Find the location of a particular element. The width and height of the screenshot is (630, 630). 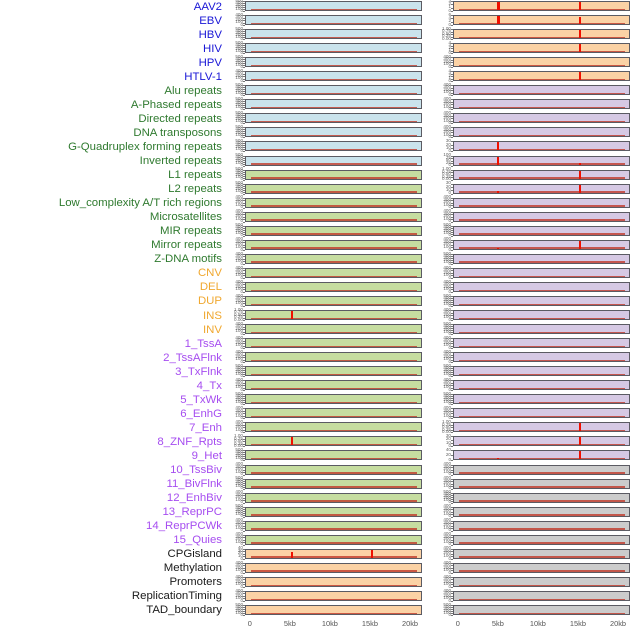

track-right-g-quadruplex-forming-repeats: 0 10 20 30 is located at coordinates (531, 146).